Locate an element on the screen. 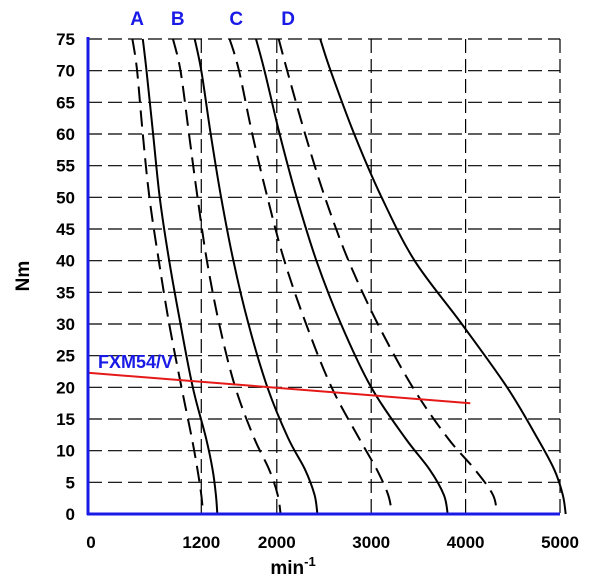 The image size is (595, 585). x-tick-labels: 0 1200 2000 3000 4000 5000 is located at coordinates (332, 542).